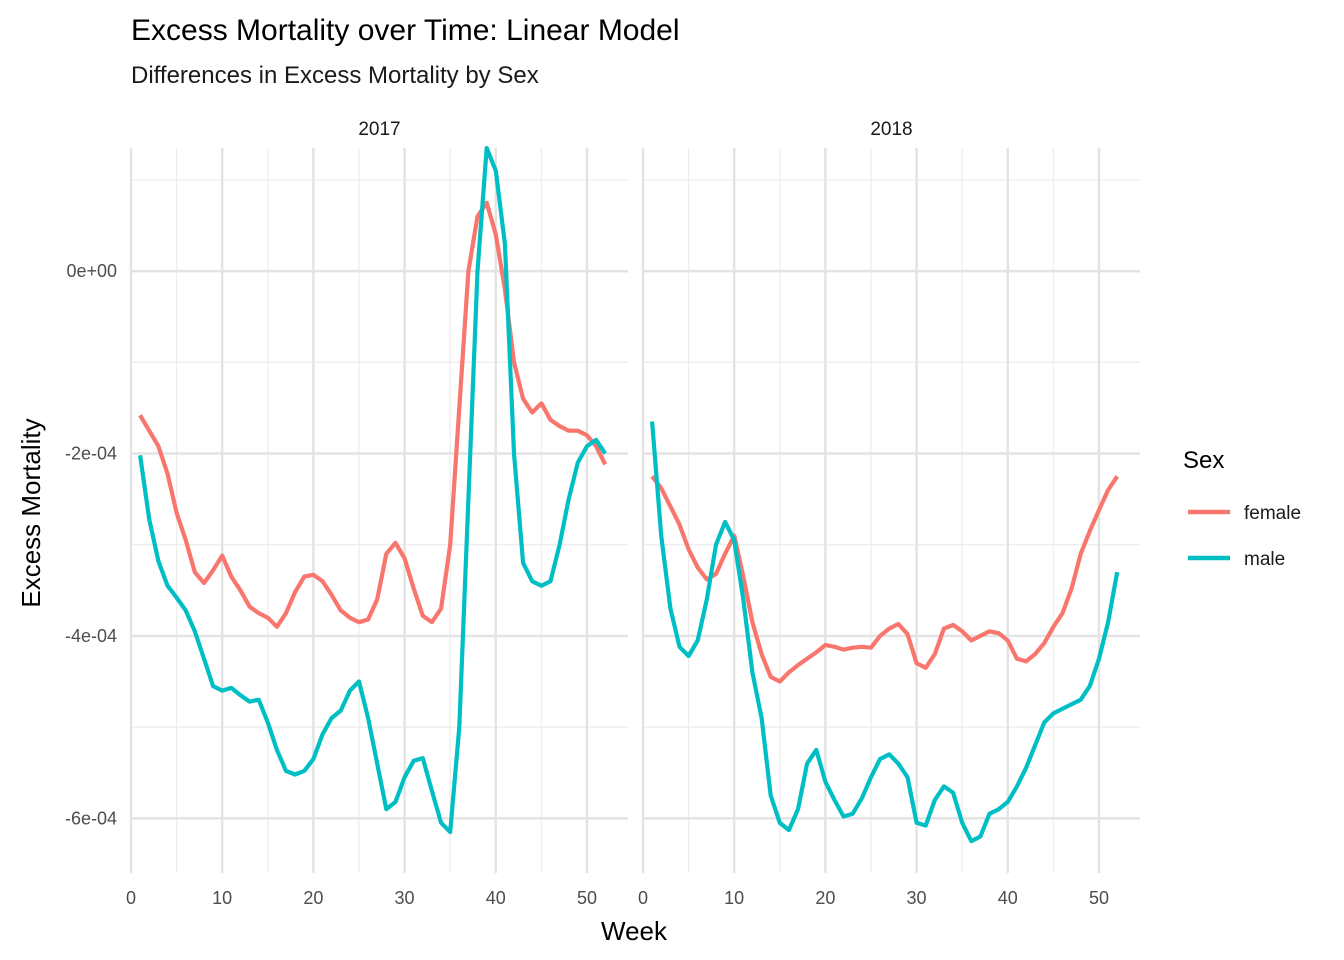 Image resolution: width=1344 pixels, height=960 pixels. I want to click on legend-label-male: male, so click(1264, 559).